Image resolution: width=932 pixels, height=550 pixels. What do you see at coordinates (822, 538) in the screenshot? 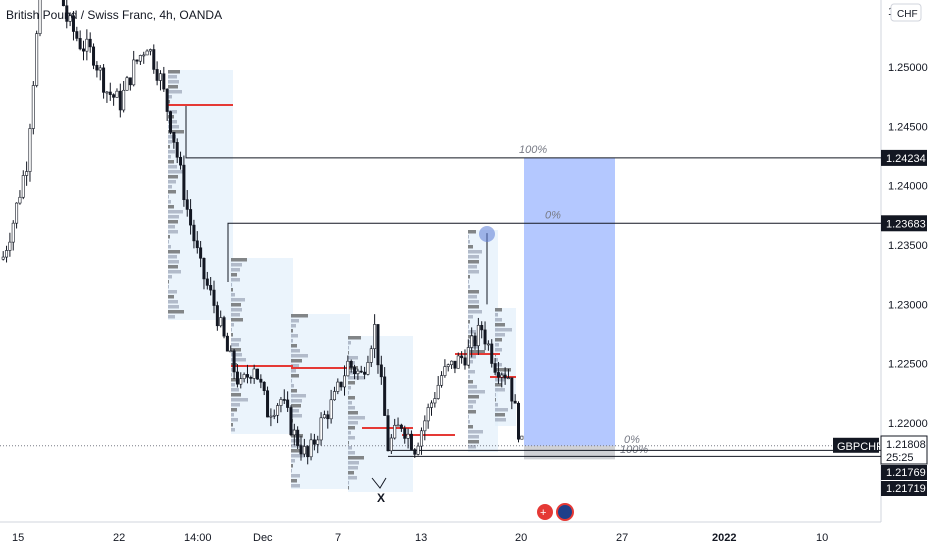
I see `time-tick-label: 10` at bounding box center [822, 538].